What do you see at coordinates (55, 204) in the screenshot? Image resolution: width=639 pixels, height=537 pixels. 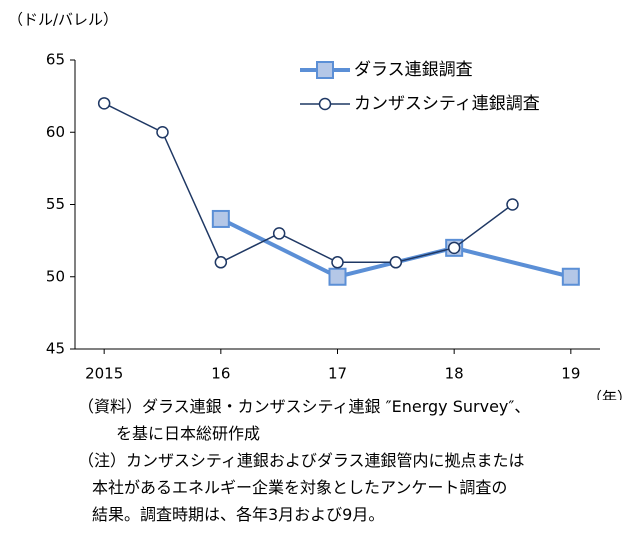 I see `y-tick-label: 55` at bounding box center [55, 204].